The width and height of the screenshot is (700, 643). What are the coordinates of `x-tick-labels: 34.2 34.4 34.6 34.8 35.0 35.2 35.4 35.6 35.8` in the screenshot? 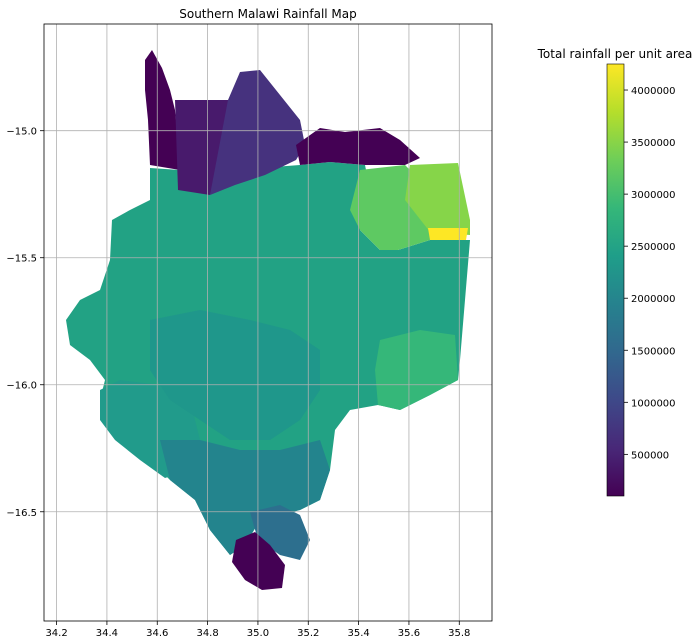 It's located at (257, 630).